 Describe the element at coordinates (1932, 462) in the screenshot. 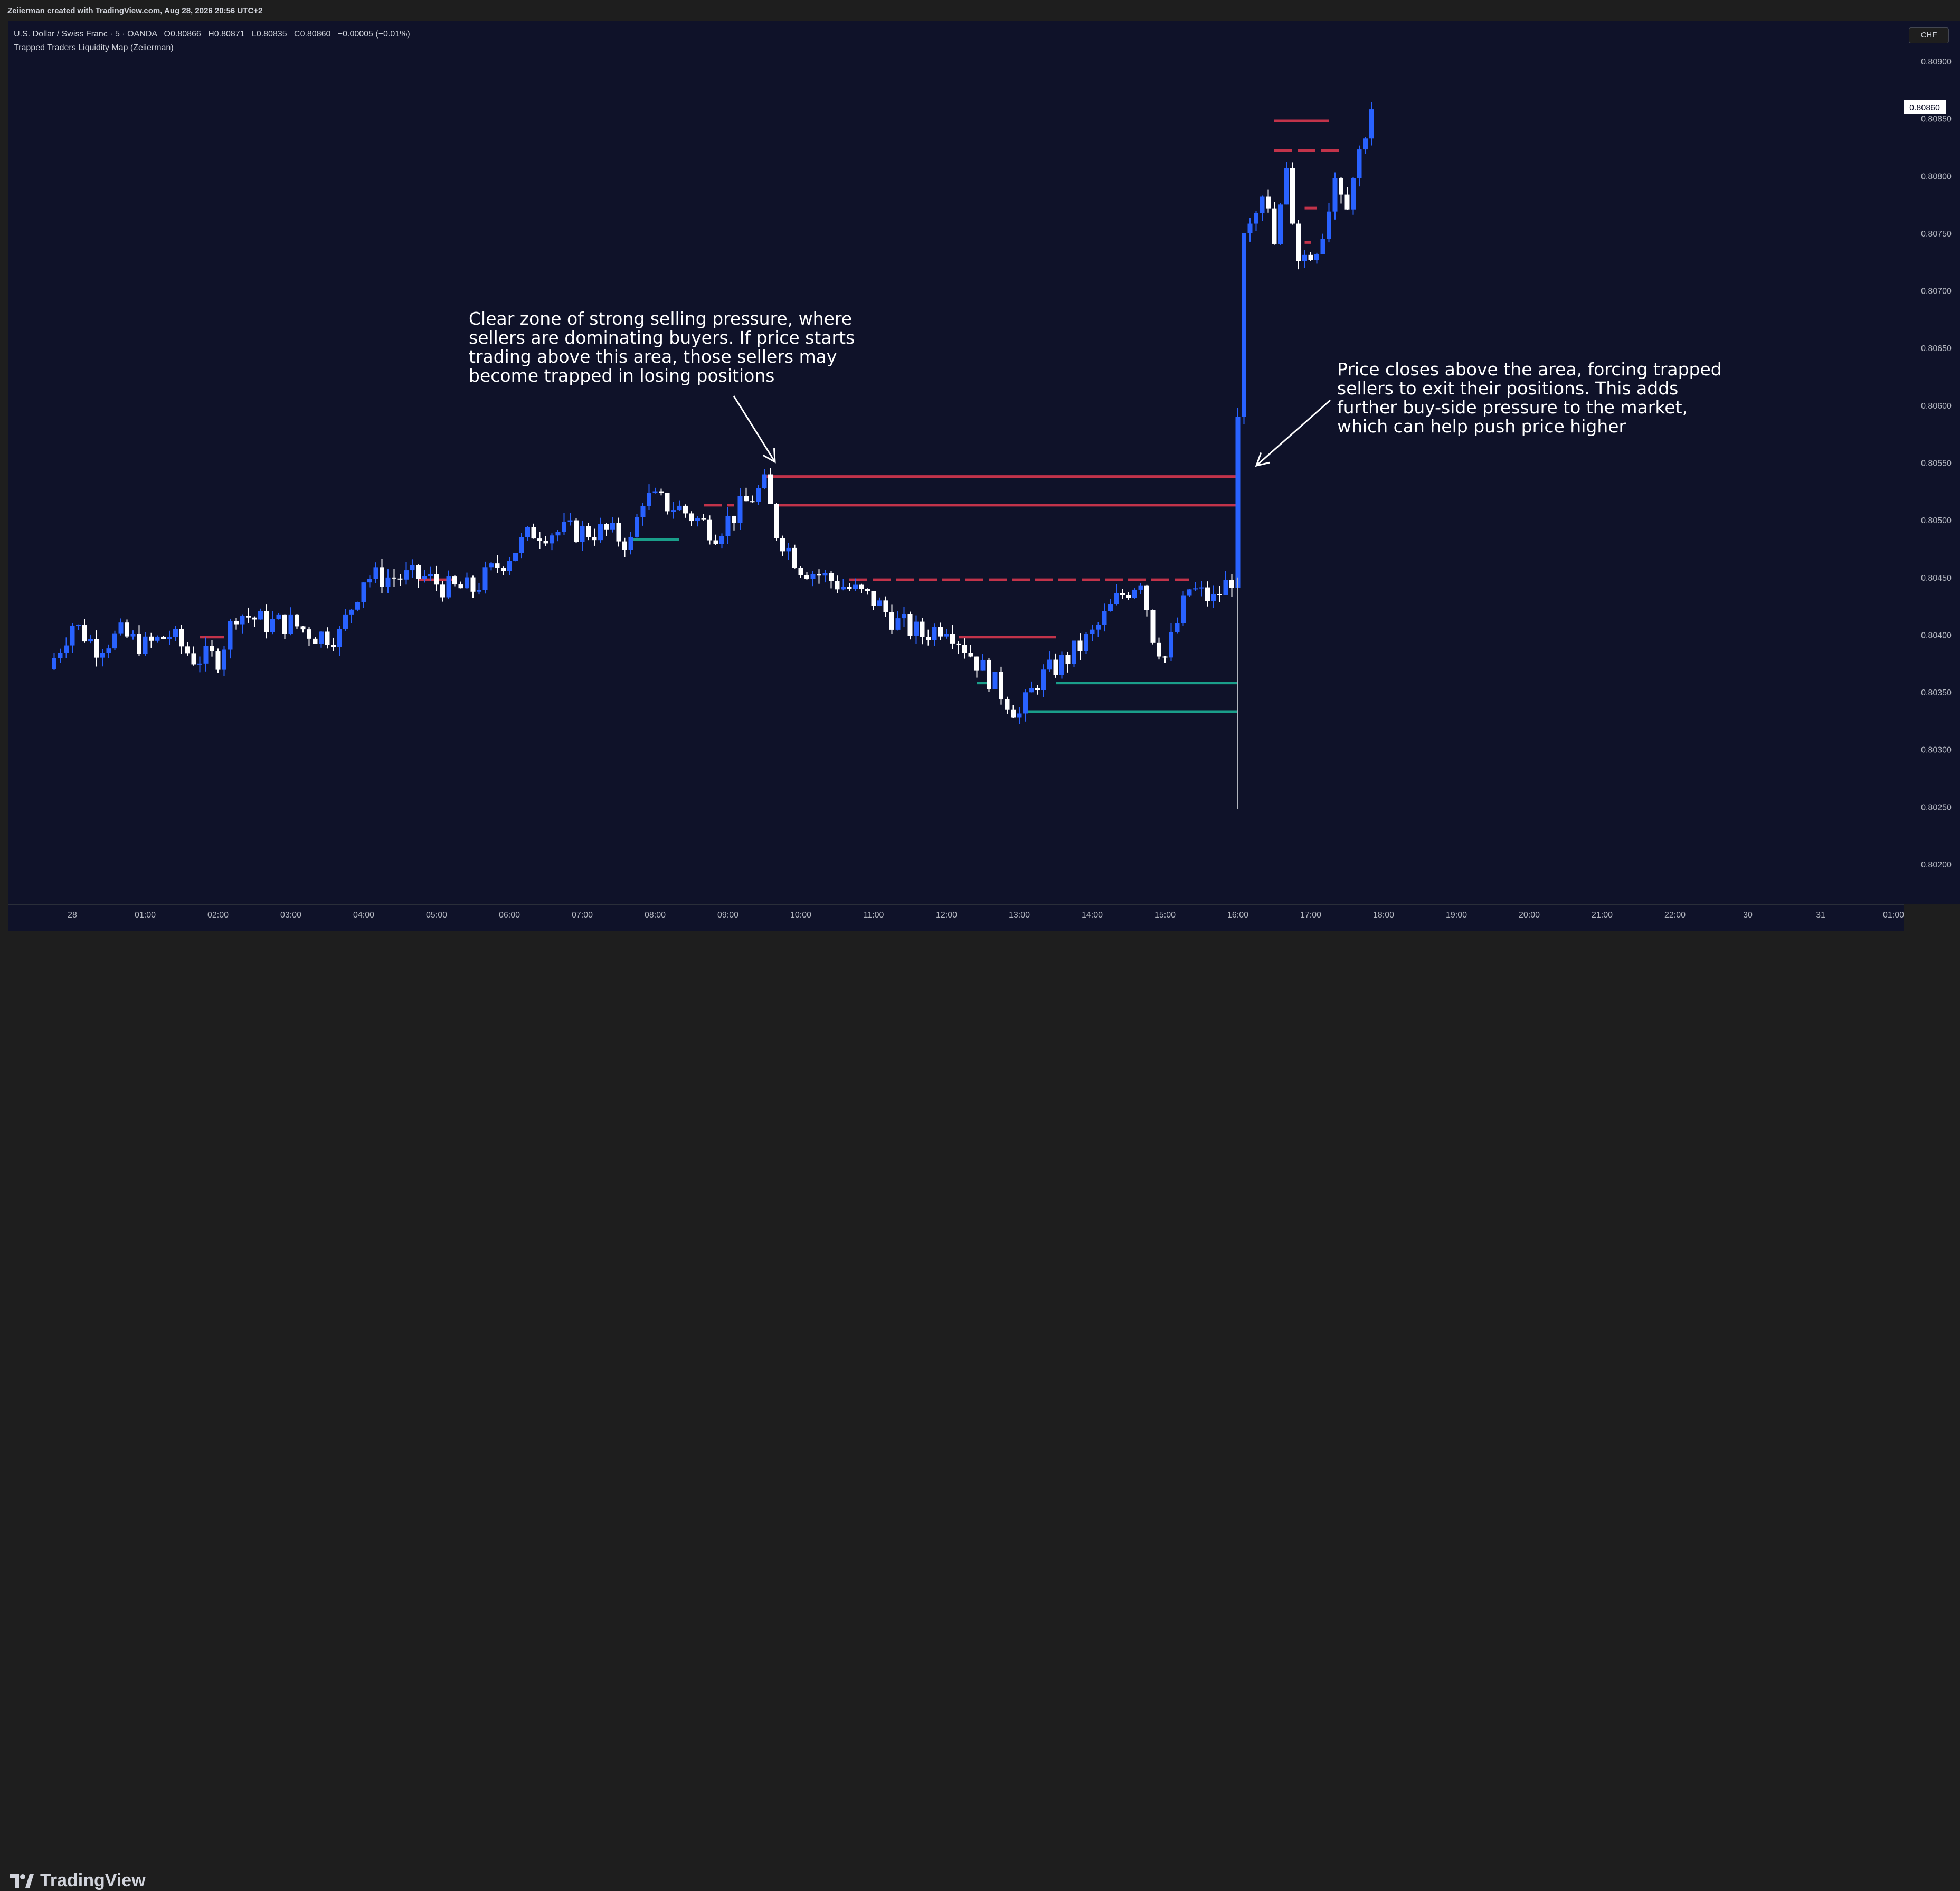

I see `price-scale` at that location.